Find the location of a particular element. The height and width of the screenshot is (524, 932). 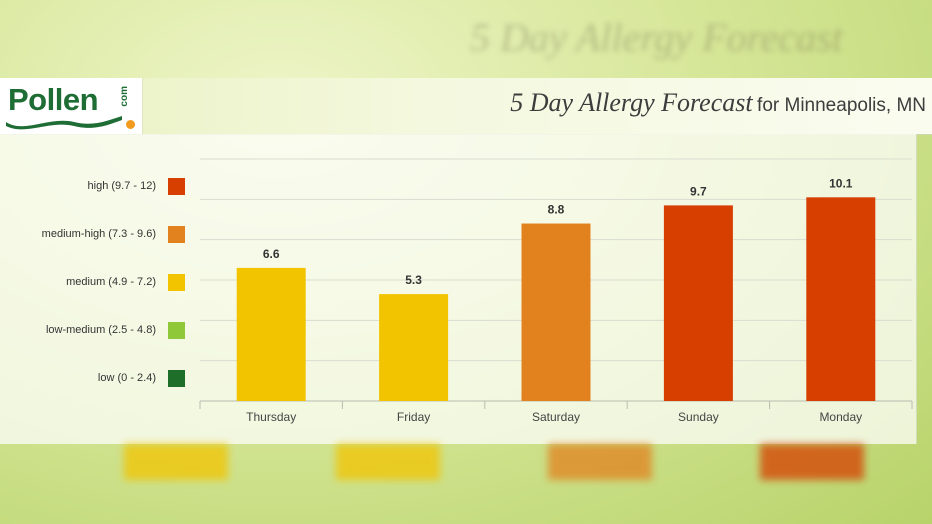

background-blurred-title: 5 Day Allergy Forecast is located at coordinates (656, 37).